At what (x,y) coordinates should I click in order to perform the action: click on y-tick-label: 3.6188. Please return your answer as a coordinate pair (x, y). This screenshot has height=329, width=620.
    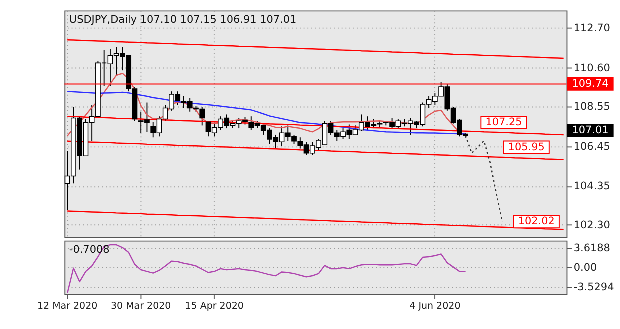
    Looking at the image, I should click on (592, 248).